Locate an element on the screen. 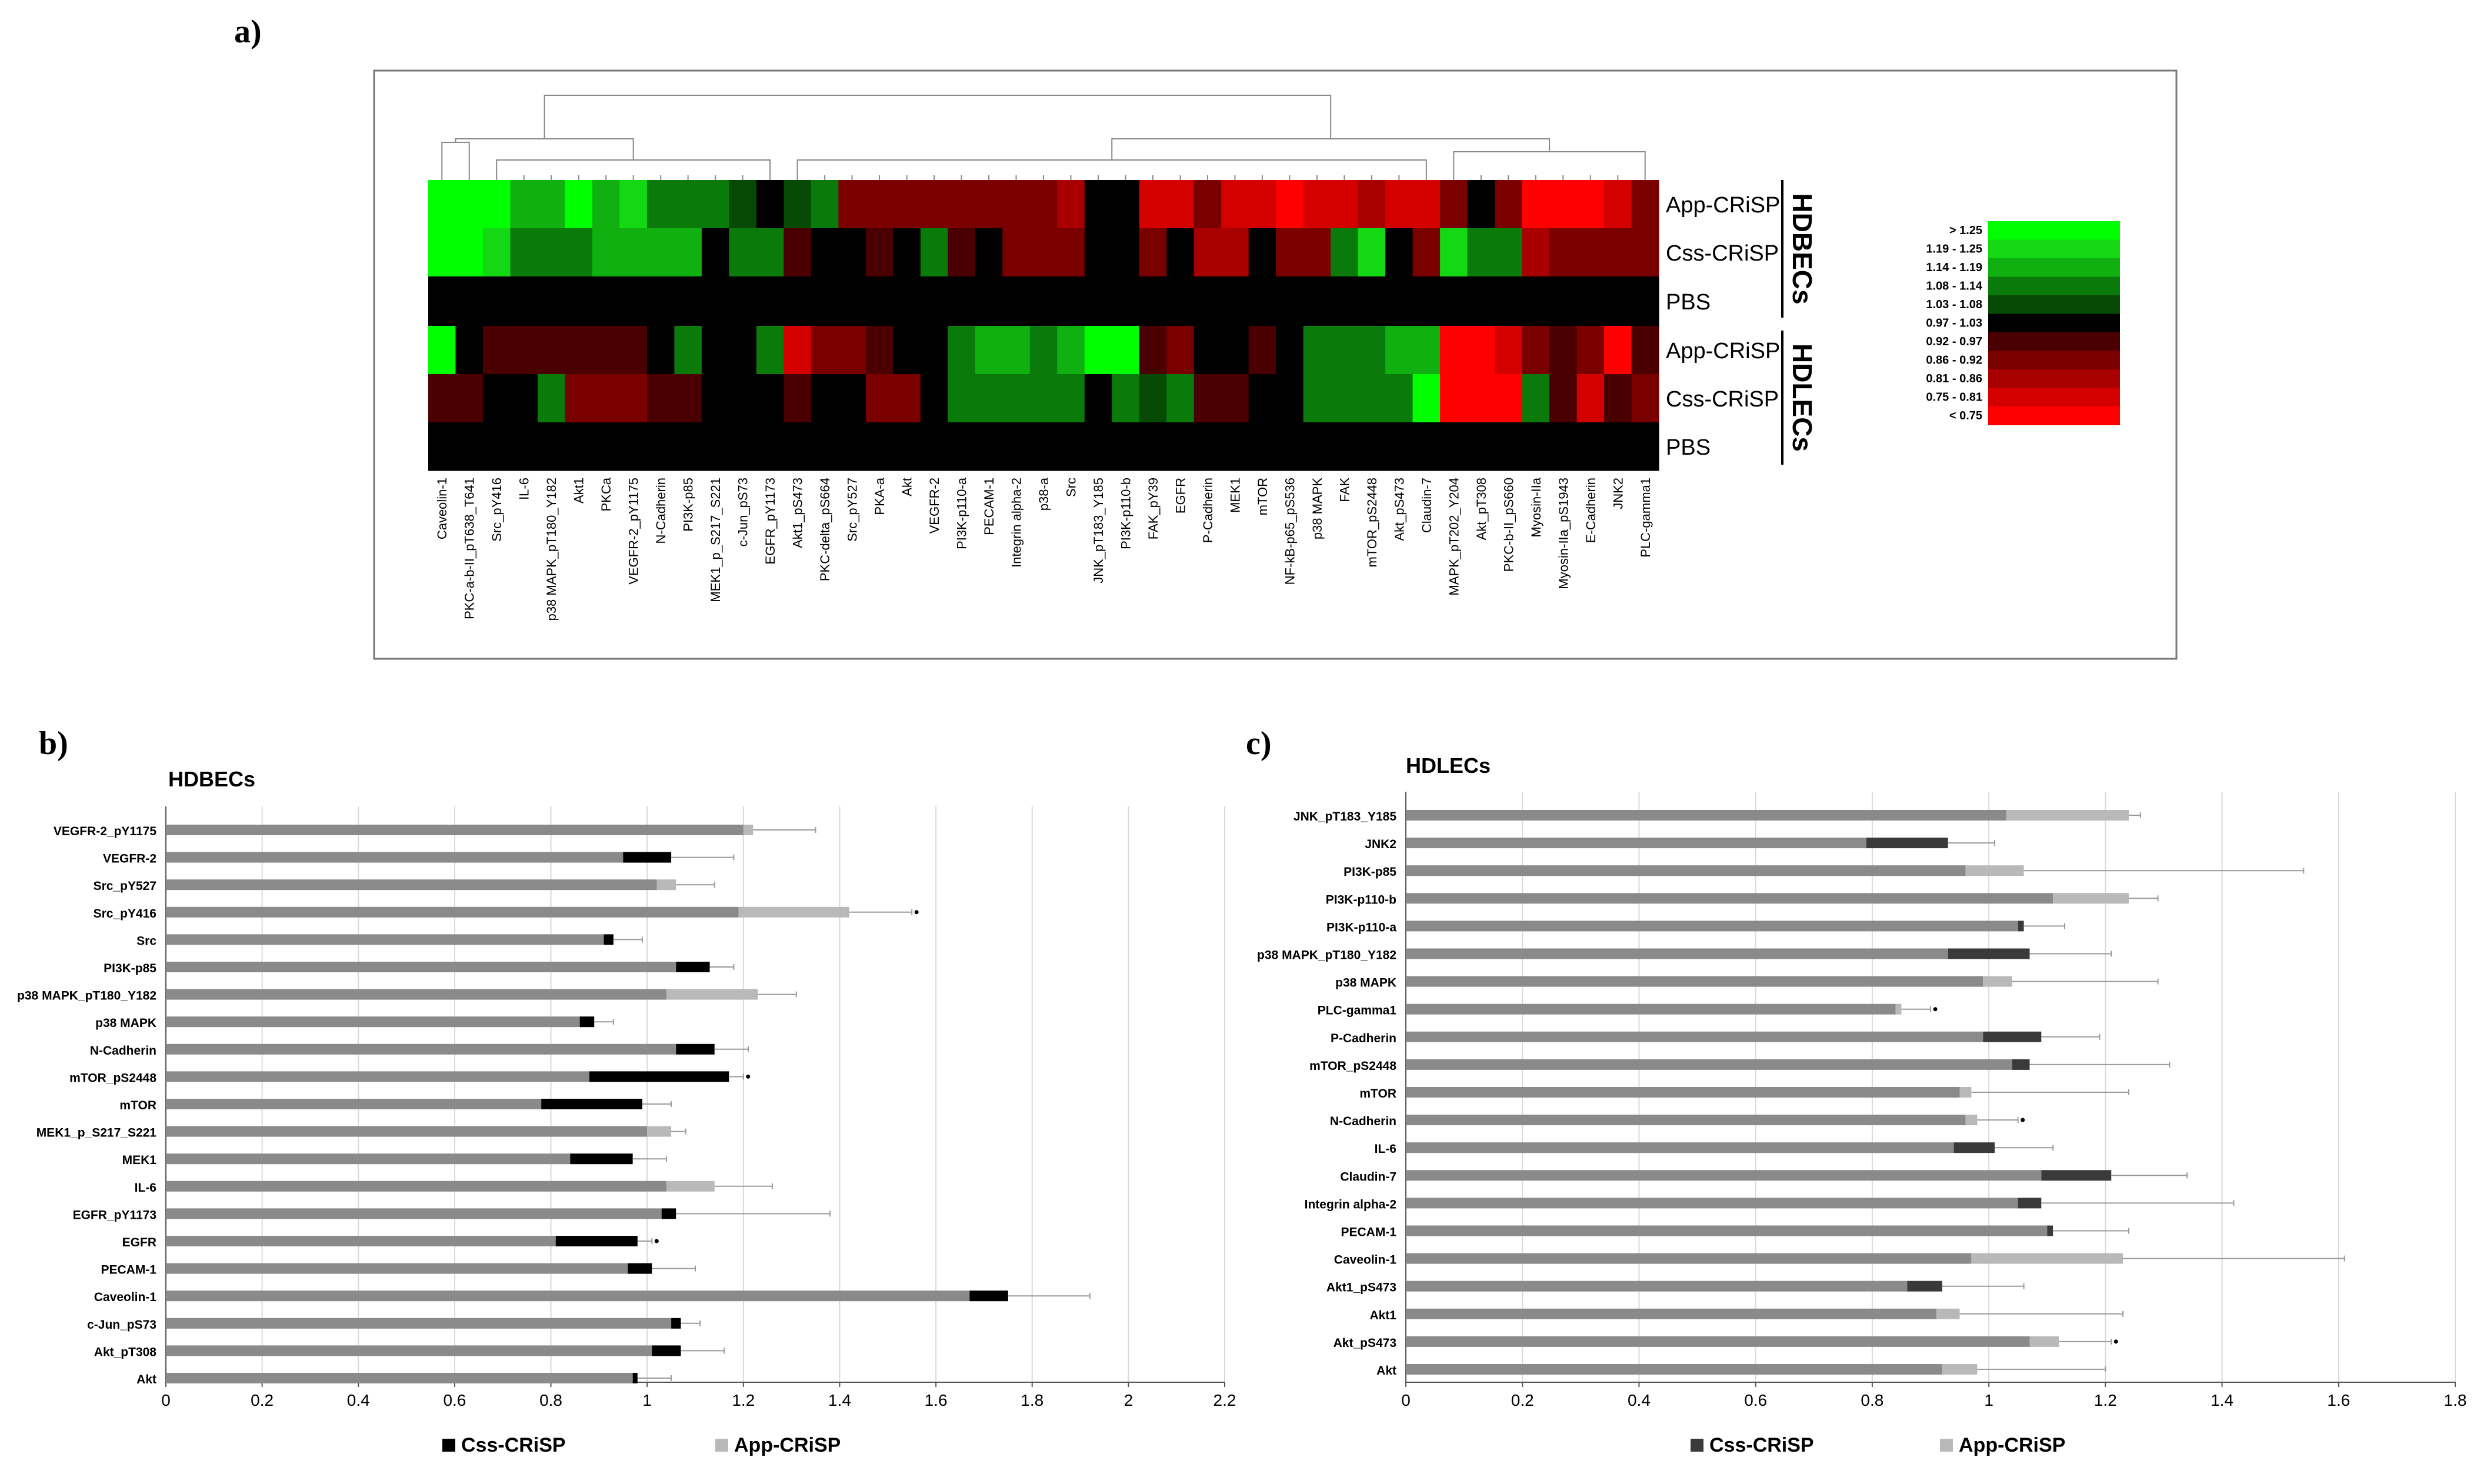 This screenshot has width=2477, height=1484. chart-title: HDBECs is located at coordinates (211, 779).